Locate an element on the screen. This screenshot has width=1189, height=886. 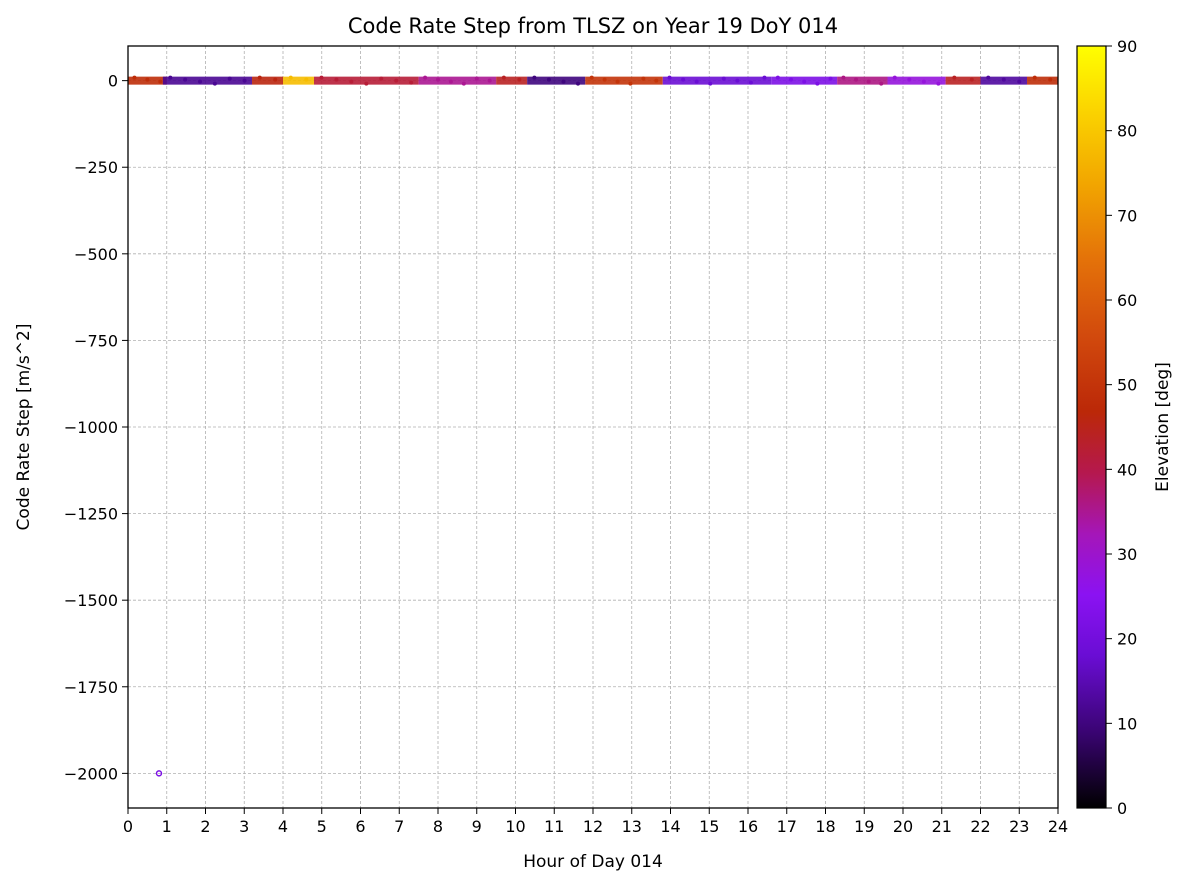
y-tick-label: −500 is located at coordinates (96, 254).